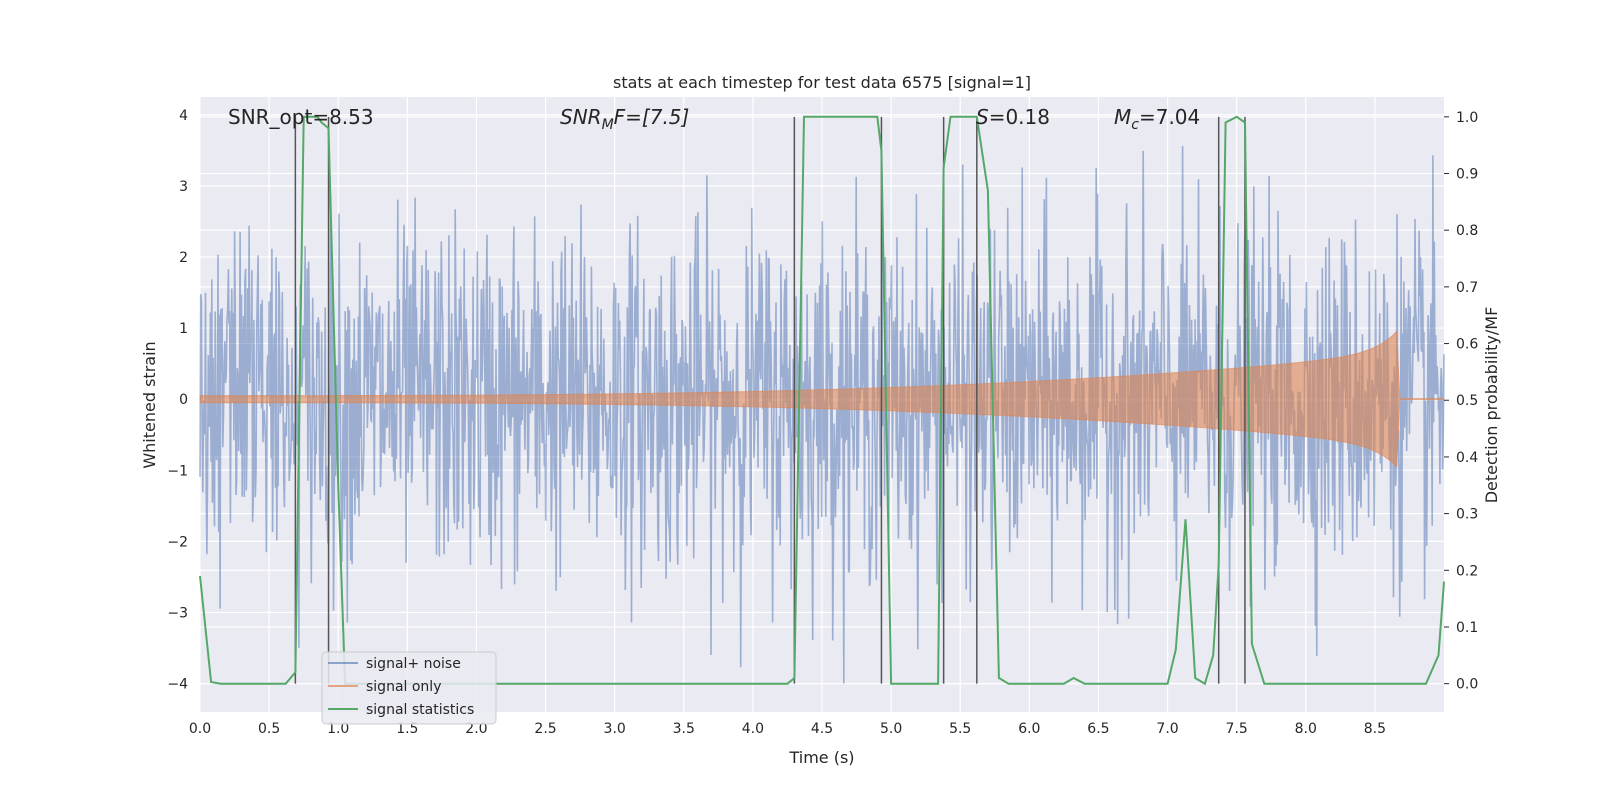 This screenshot has height=800, width=1600. I want to click on s-var: S, so click(982, 117).